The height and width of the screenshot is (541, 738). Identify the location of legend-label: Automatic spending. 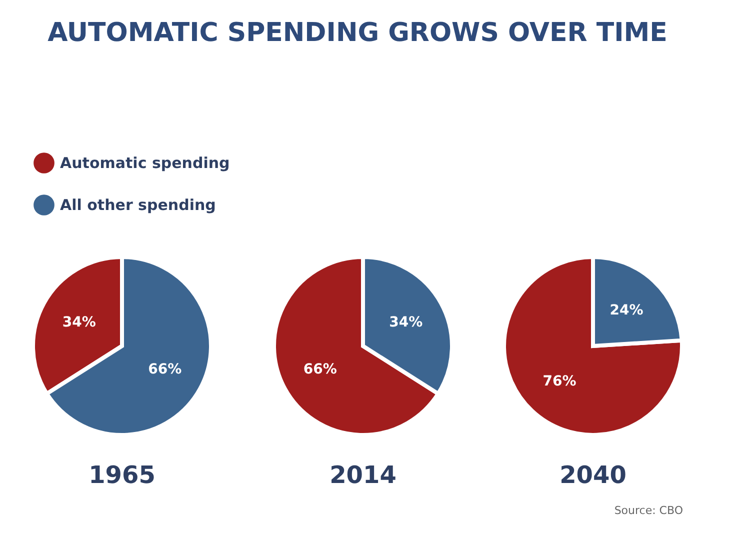
(145, 163).